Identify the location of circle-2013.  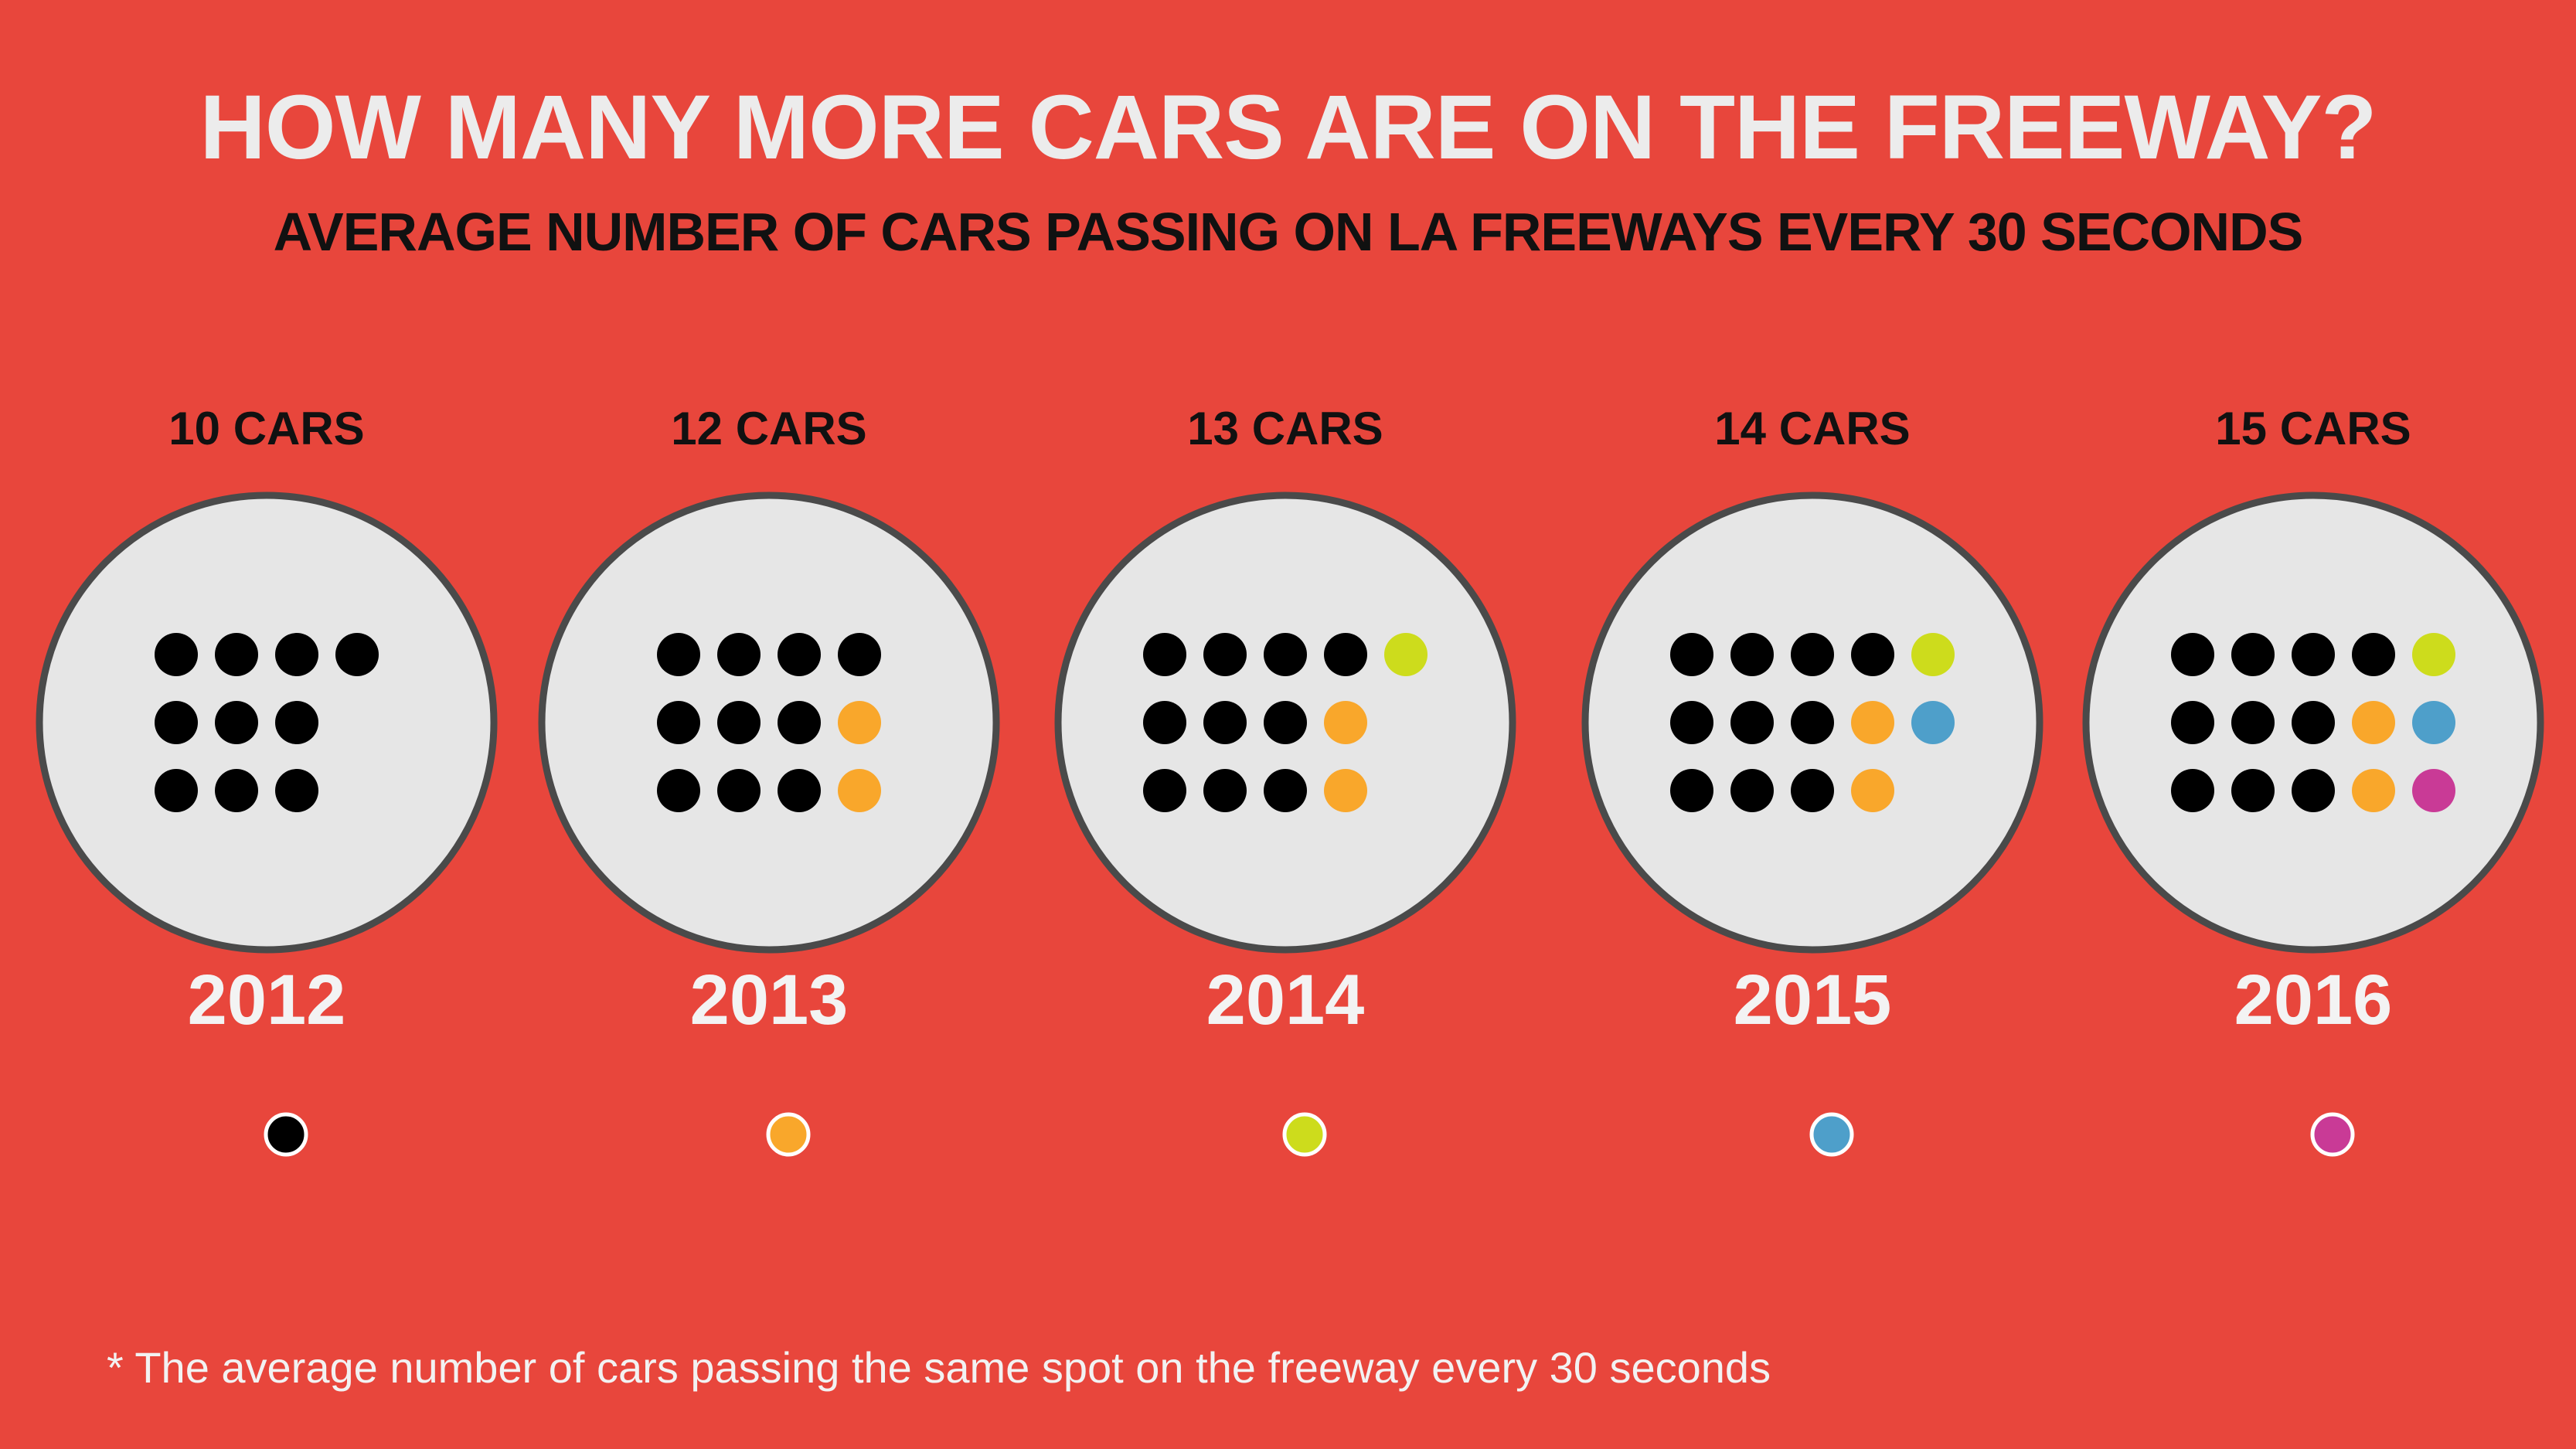
(769, 723).